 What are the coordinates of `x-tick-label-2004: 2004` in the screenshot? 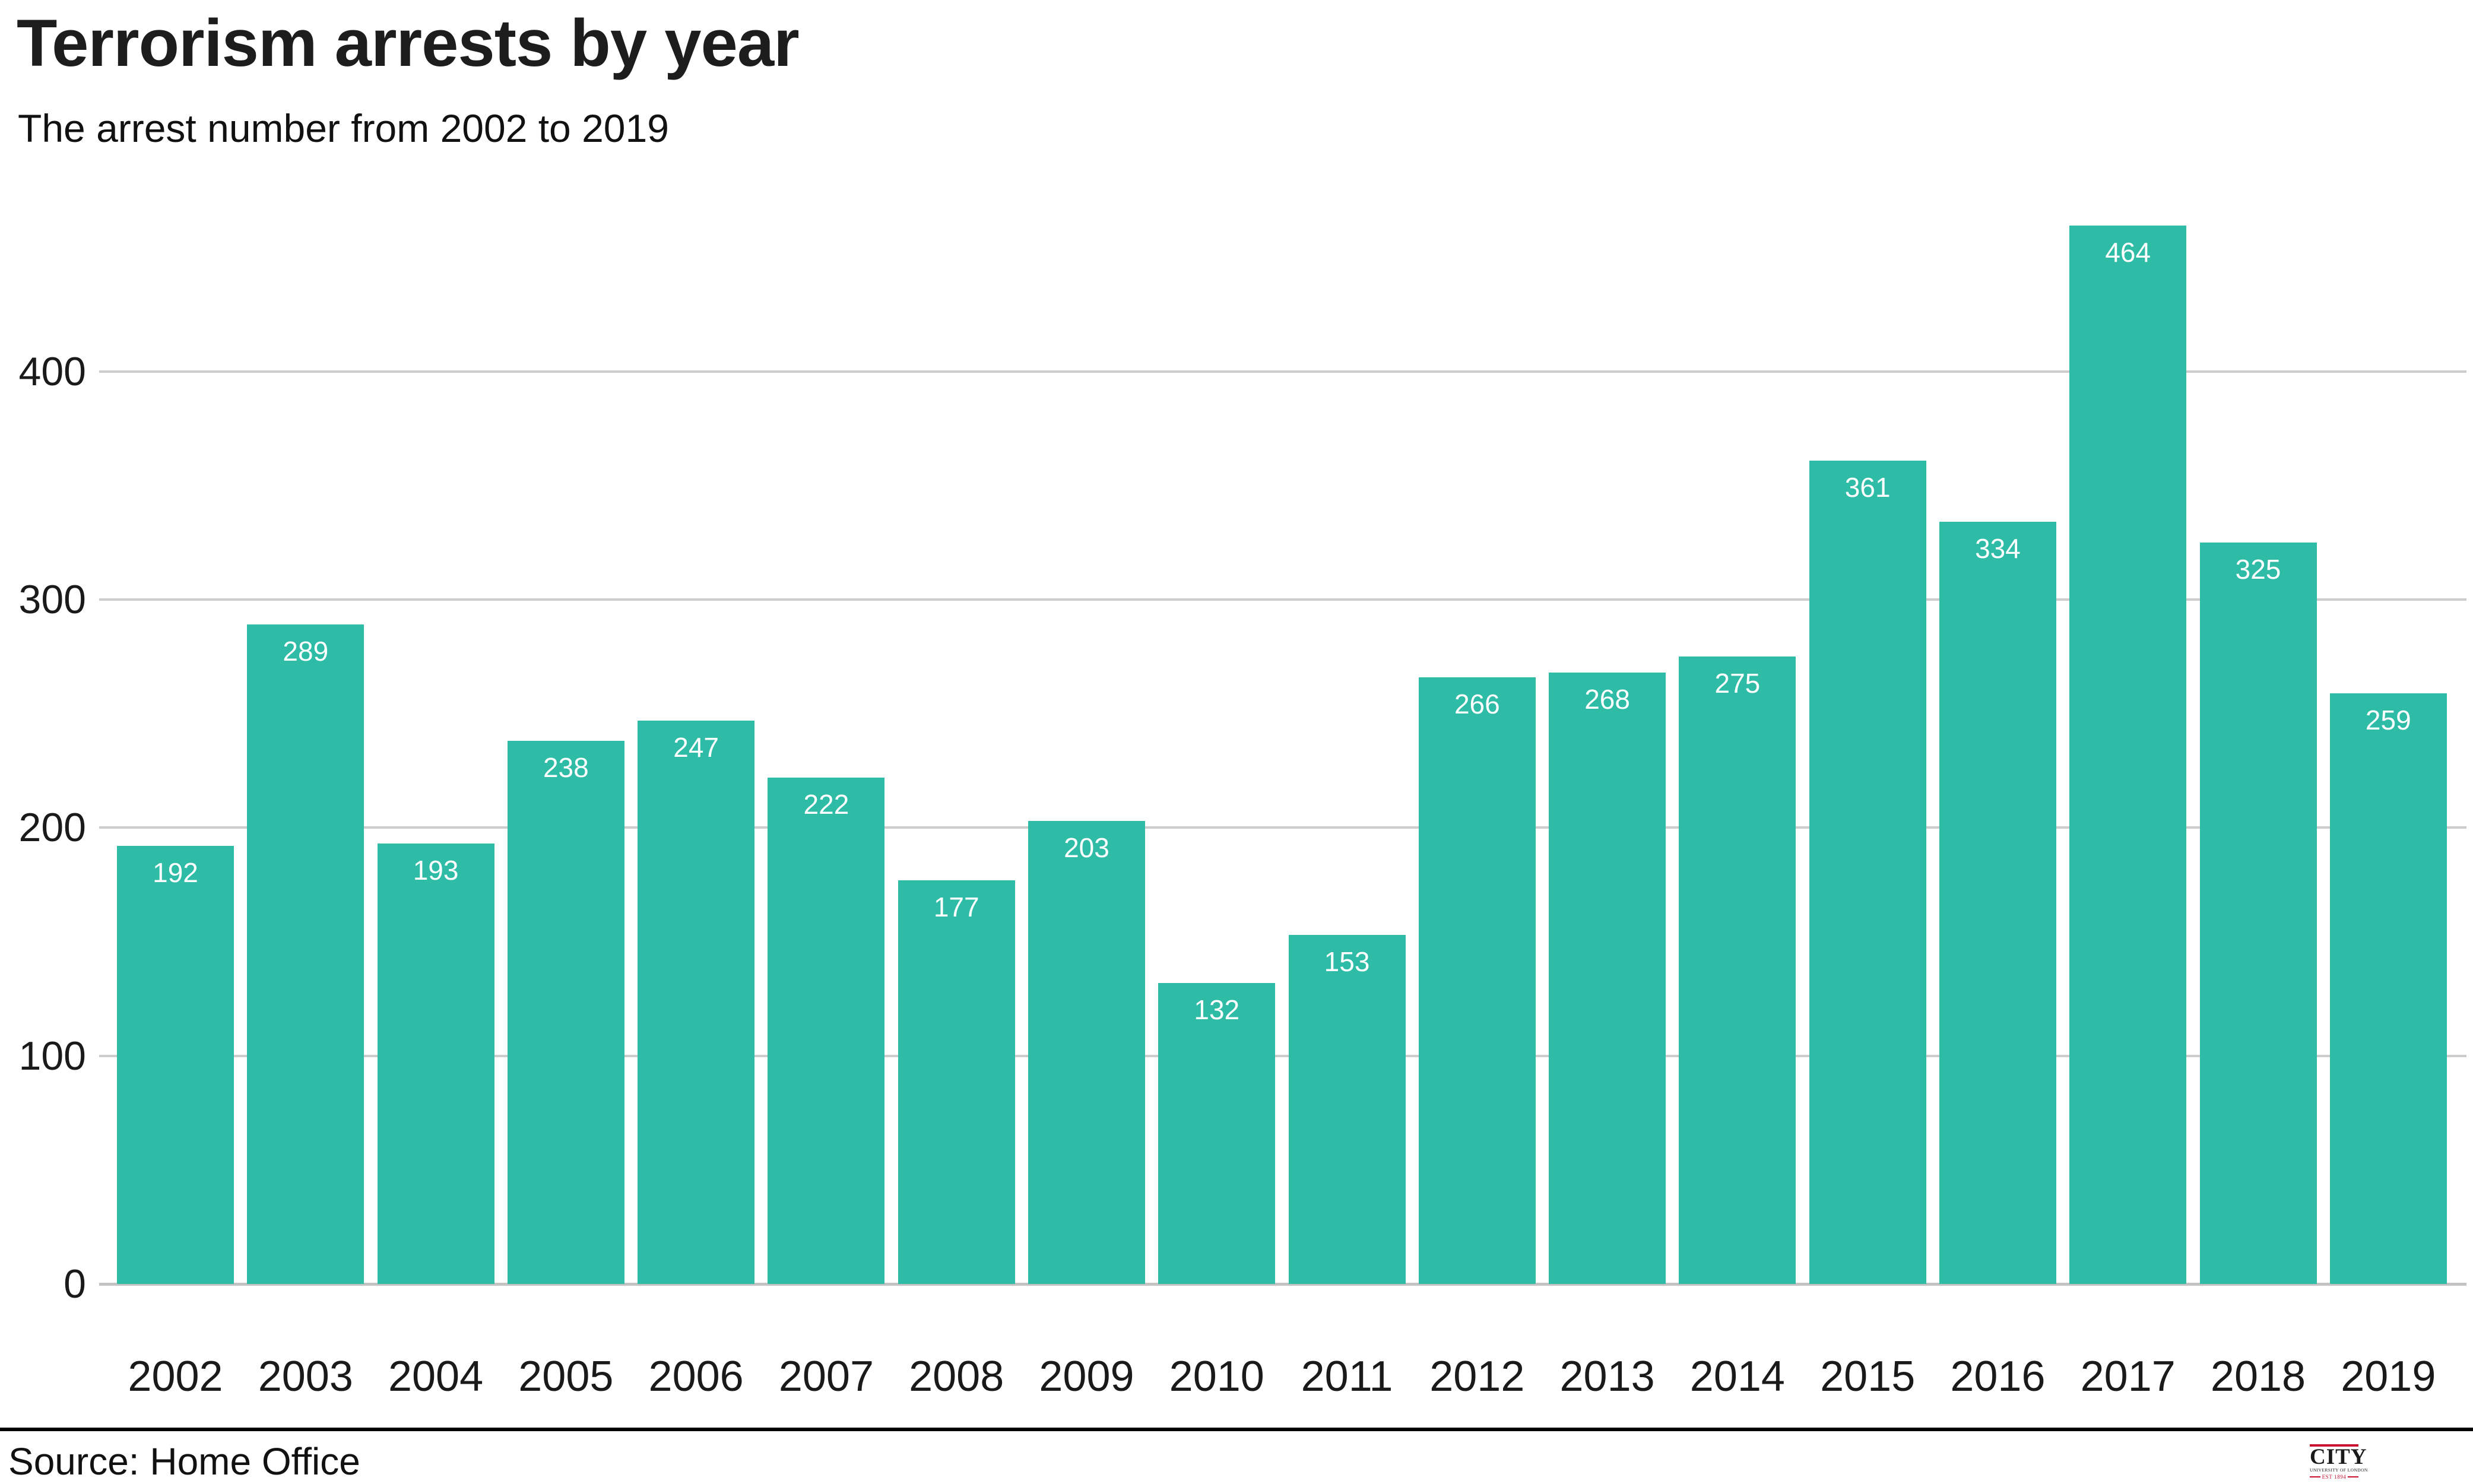 It's located at (436, 1376).